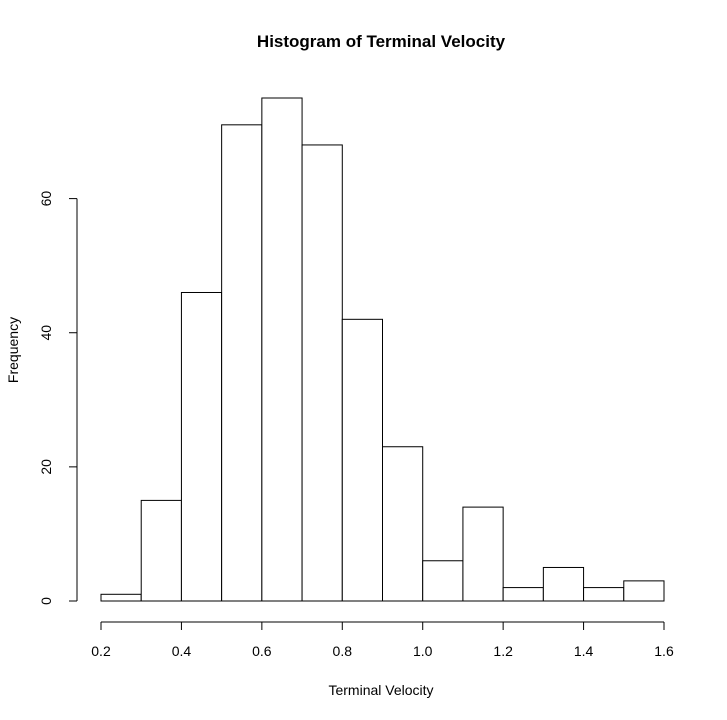 Image resolution: width=727 pixels, height=720 pixels. I want to click on x-tick-label: 1.2, so click(503, 651).